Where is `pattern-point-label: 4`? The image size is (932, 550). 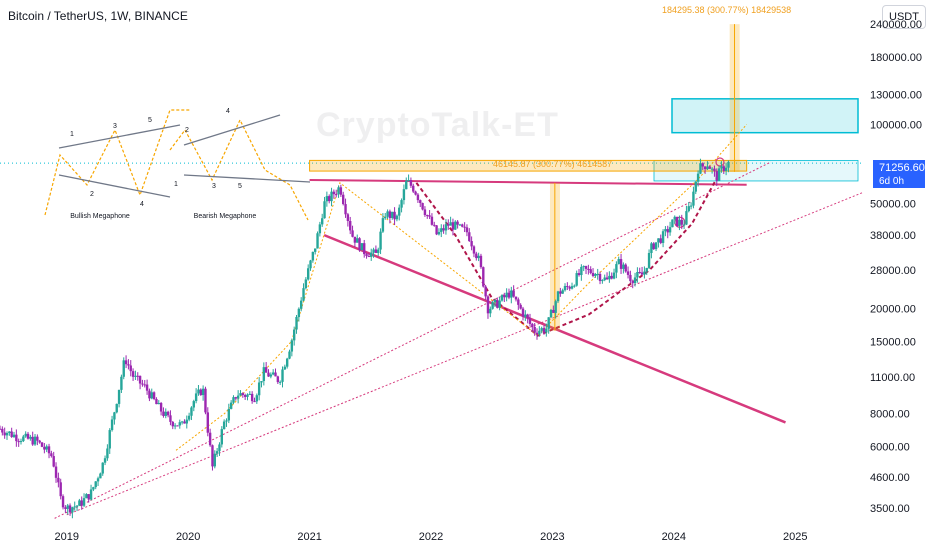
pattern-point-label: 4 is located at coordinates (142, 204).